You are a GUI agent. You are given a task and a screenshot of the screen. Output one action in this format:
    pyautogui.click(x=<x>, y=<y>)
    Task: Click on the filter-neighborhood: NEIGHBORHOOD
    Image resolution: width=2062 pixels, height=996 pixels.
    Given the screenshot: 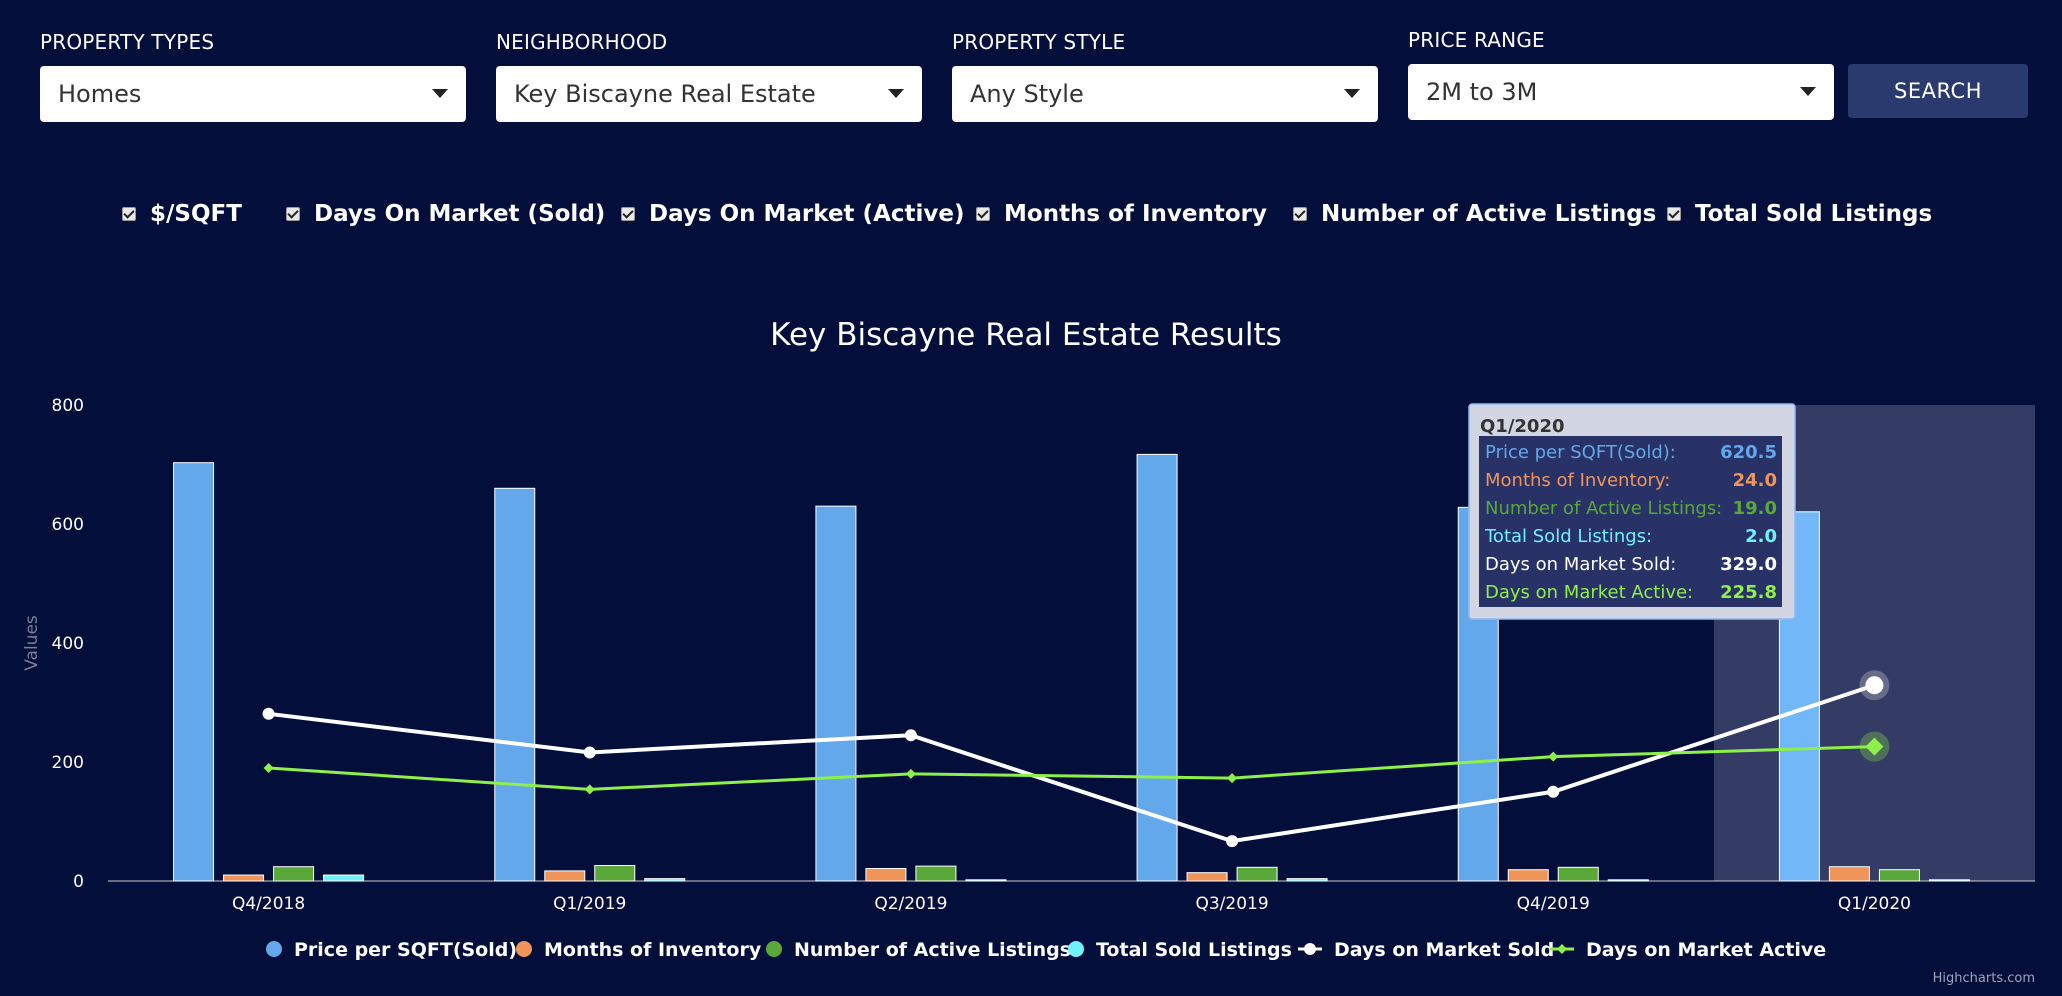 What is the action you would take?
    pyautogui.click(x=581, y=42)
    